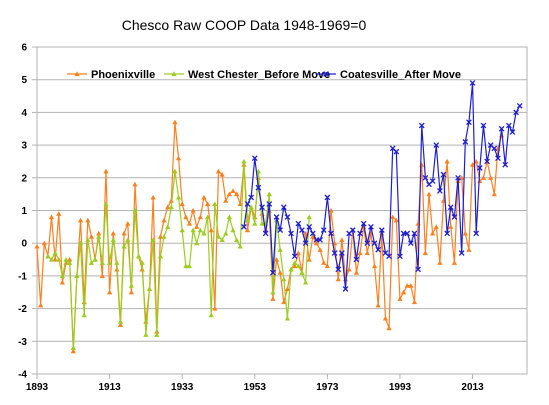 The width and height of the screenshot is (549, 405). I want to click on x-tick-label: 1893, so click(37, 387).